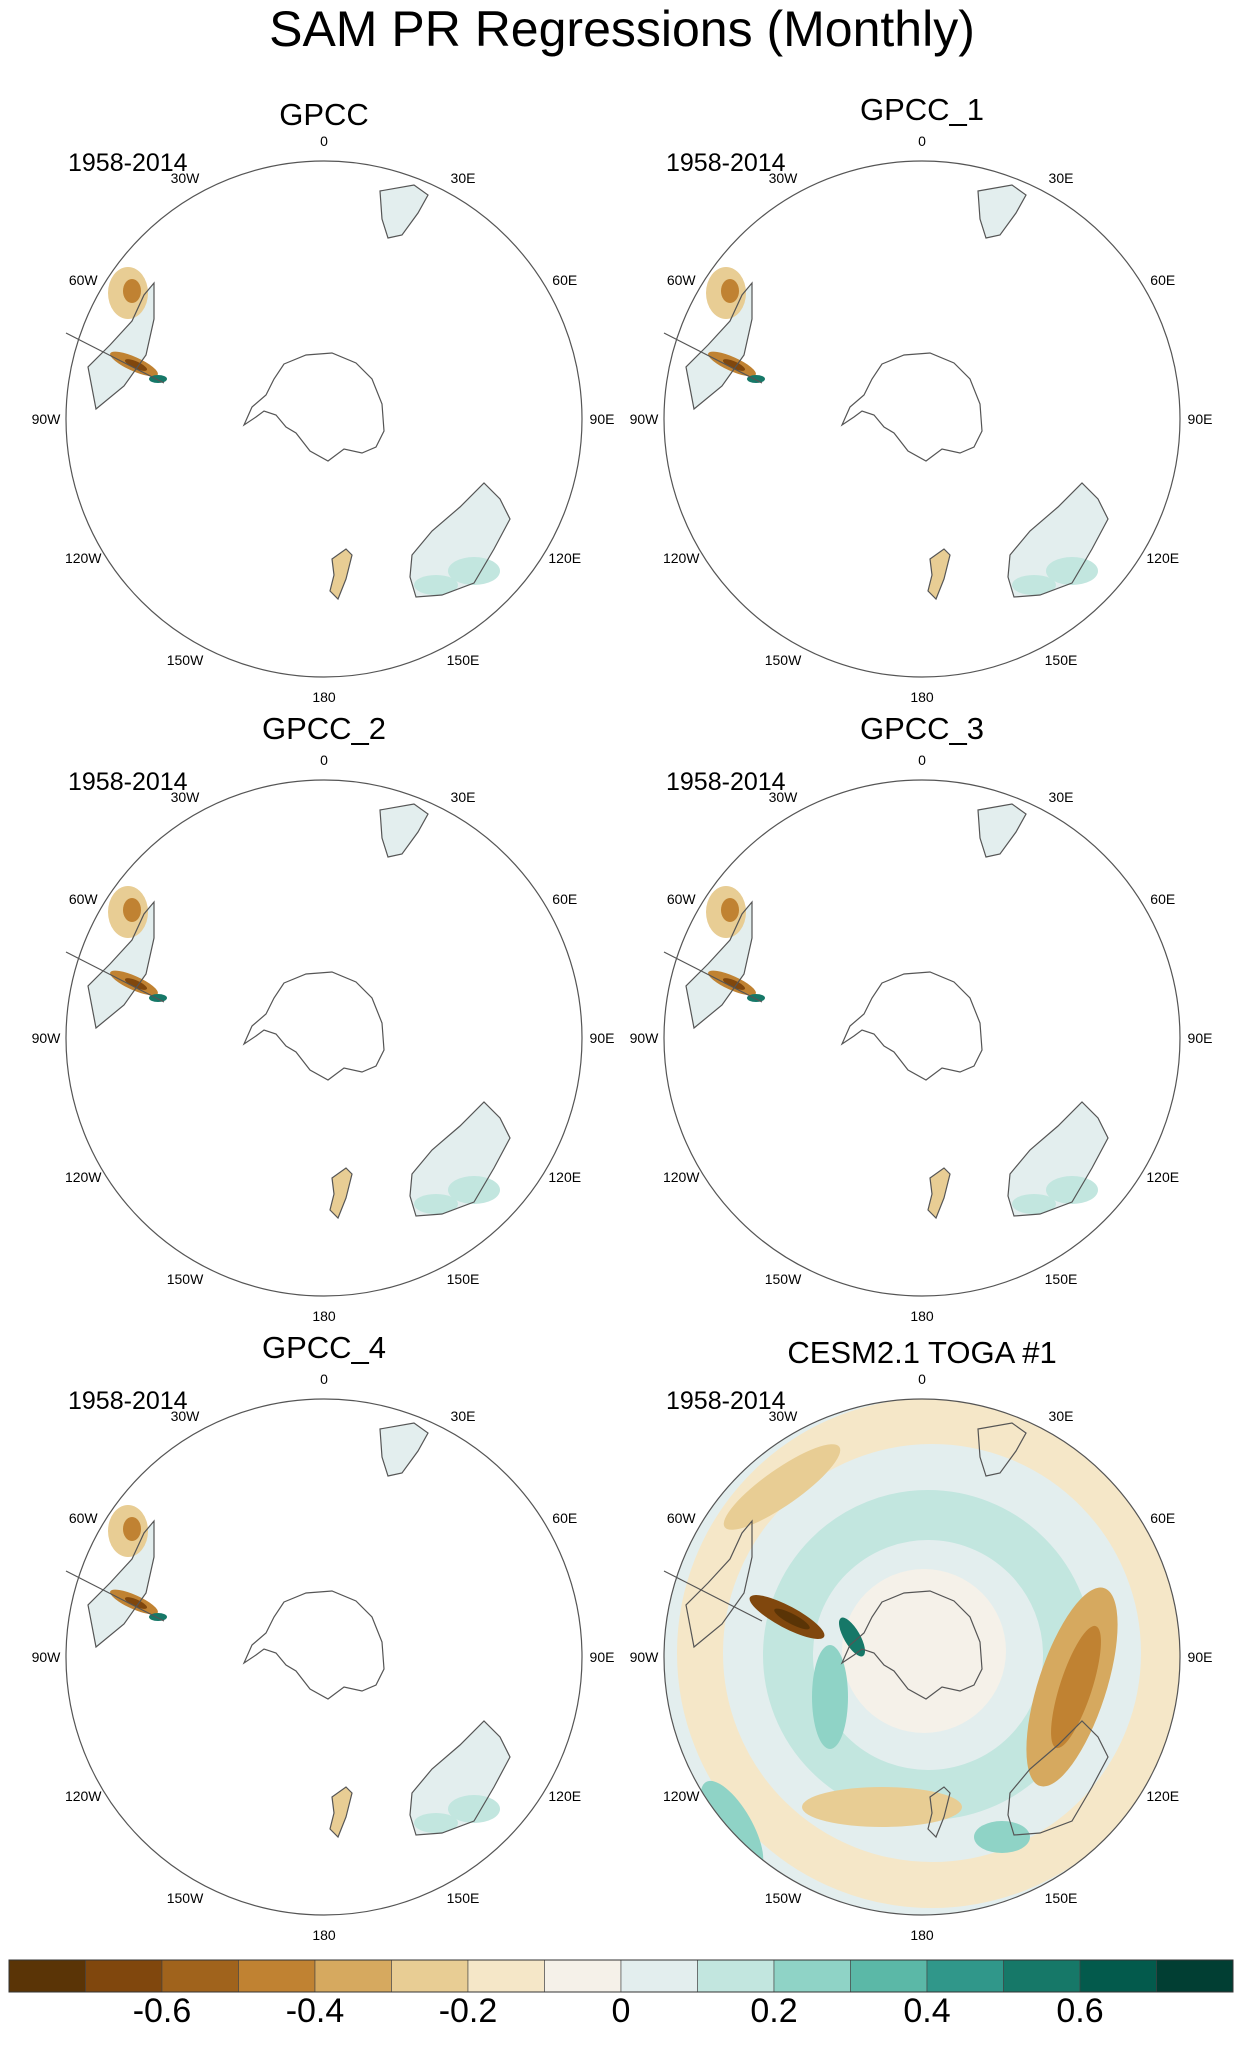  Describe the element at coordinates (315, 2011) in the screenshot. I see `colorbar-tick-label: -0.4` at that location.